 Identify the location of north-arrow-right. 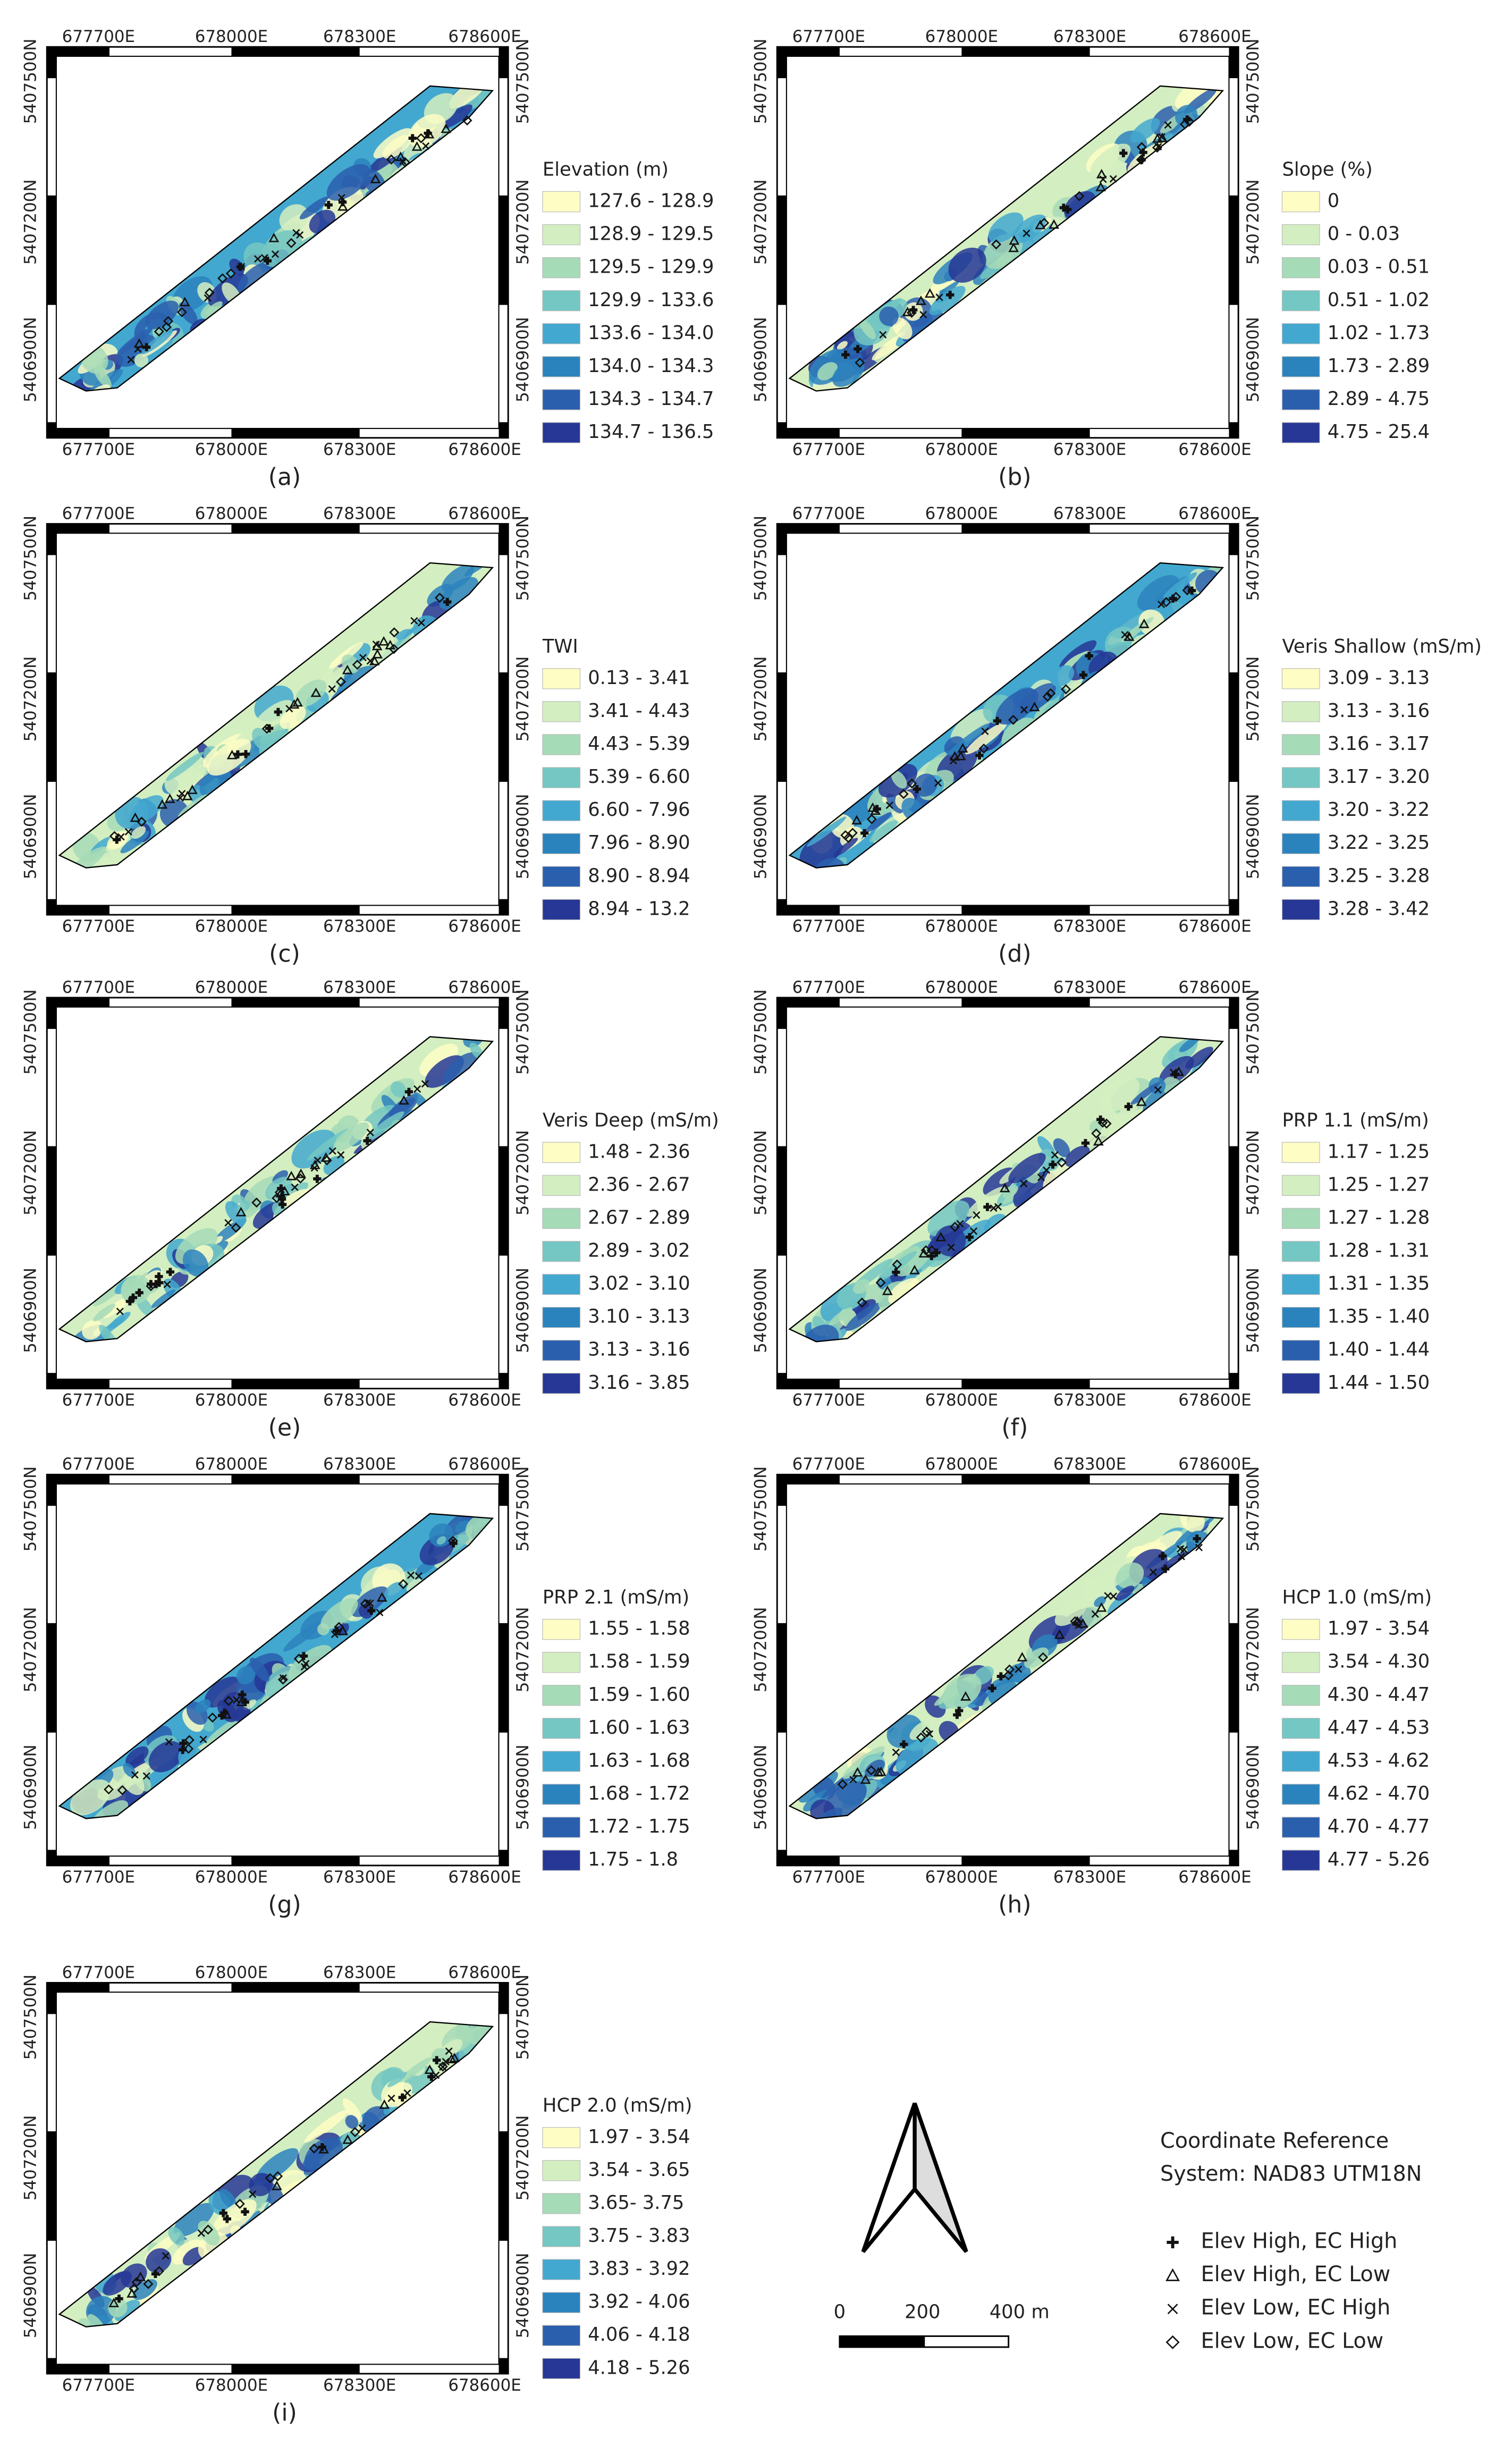
(940, 2177).